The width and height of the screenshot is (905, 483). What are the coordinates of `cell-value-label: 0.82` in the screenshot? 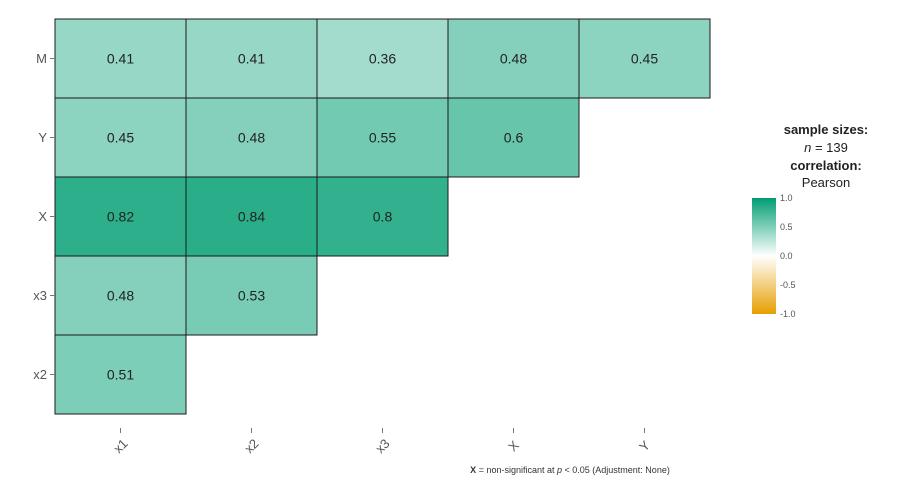 It's located at (120, 217).